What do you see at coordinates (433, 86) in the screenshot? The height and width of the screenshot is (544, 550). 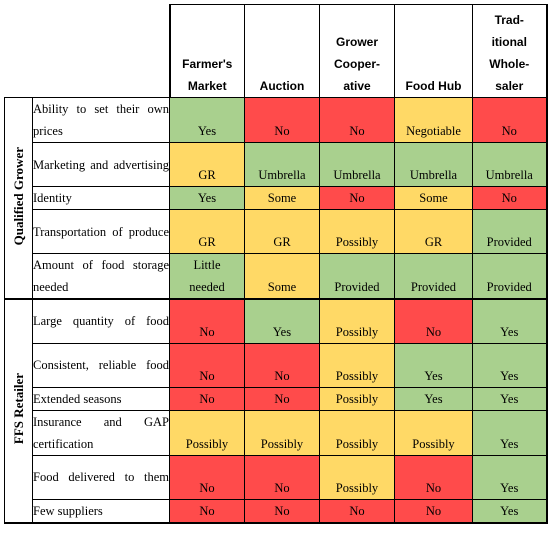 I see `column-header-label: Food Hub` at bounding box center [433, 86].